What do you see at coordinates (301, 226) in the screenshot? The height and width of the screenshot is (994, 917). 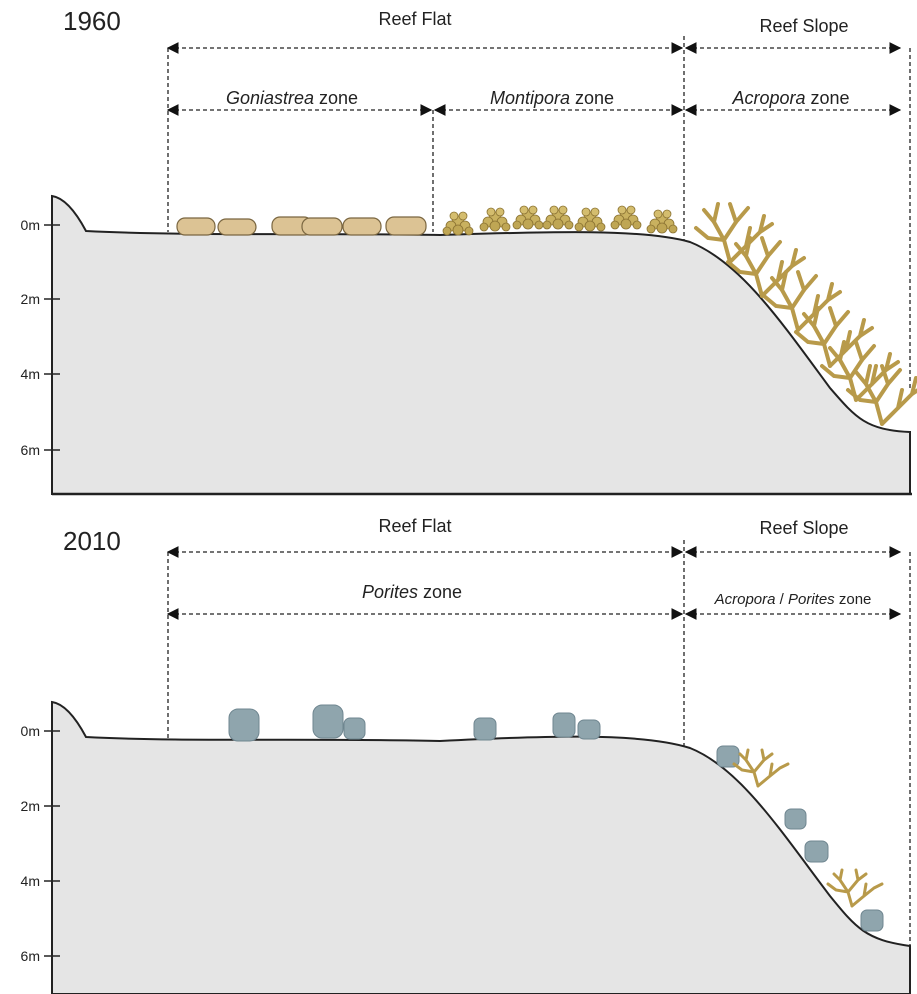 I see `goniastrea-colonies` at bounding box center [301, 226].